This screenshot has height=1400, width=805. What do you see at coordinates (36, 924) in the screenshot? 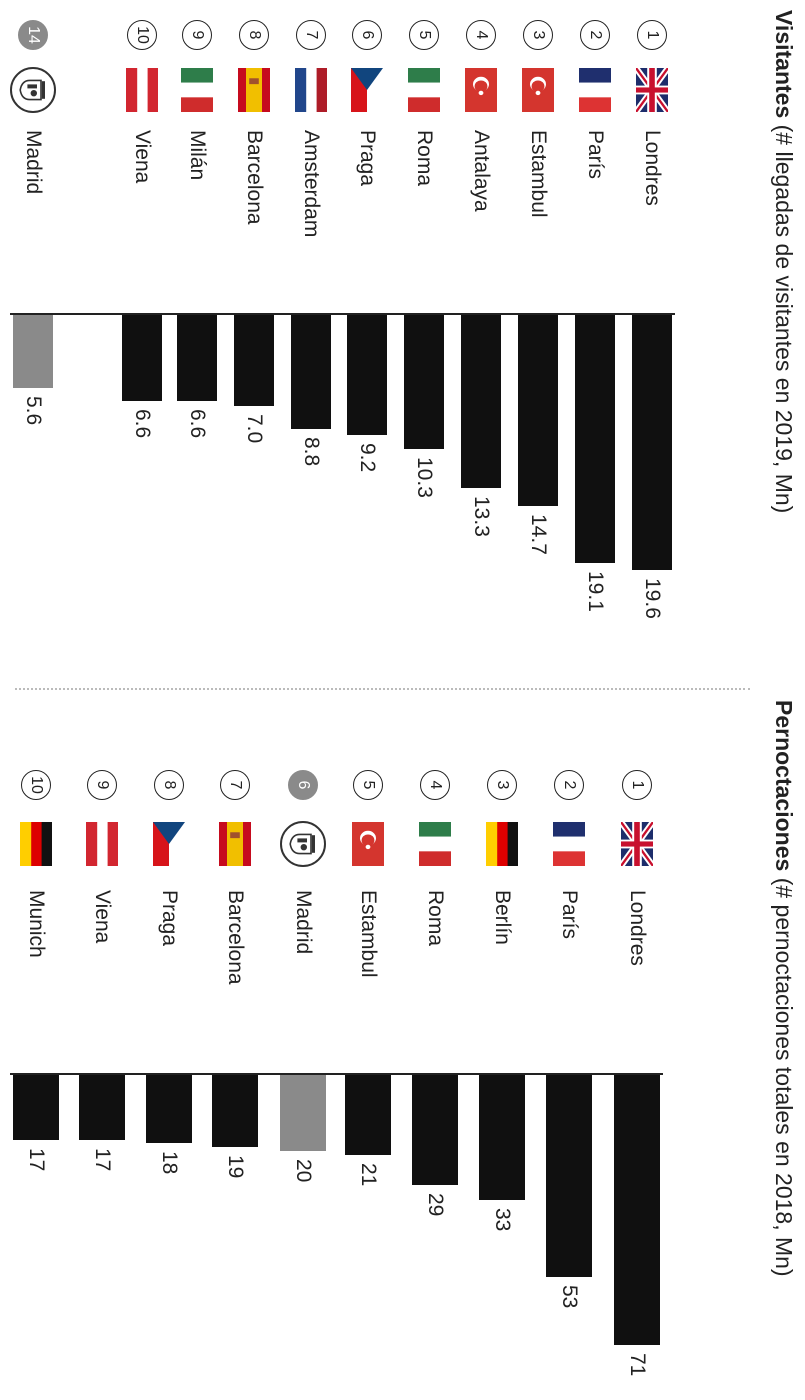
I see `city-label: Munich` at bounding box center [36, 924].